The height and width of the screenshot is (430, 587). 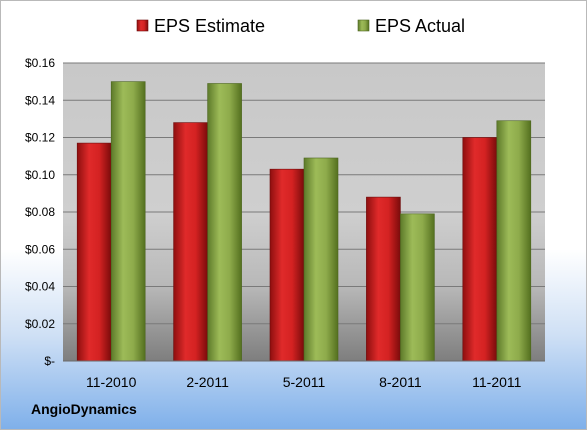 What do you see at coordinates (40, 63) in the screenshot?
I see `y-tick-label: $0.16` at bounding box center [40, 63].